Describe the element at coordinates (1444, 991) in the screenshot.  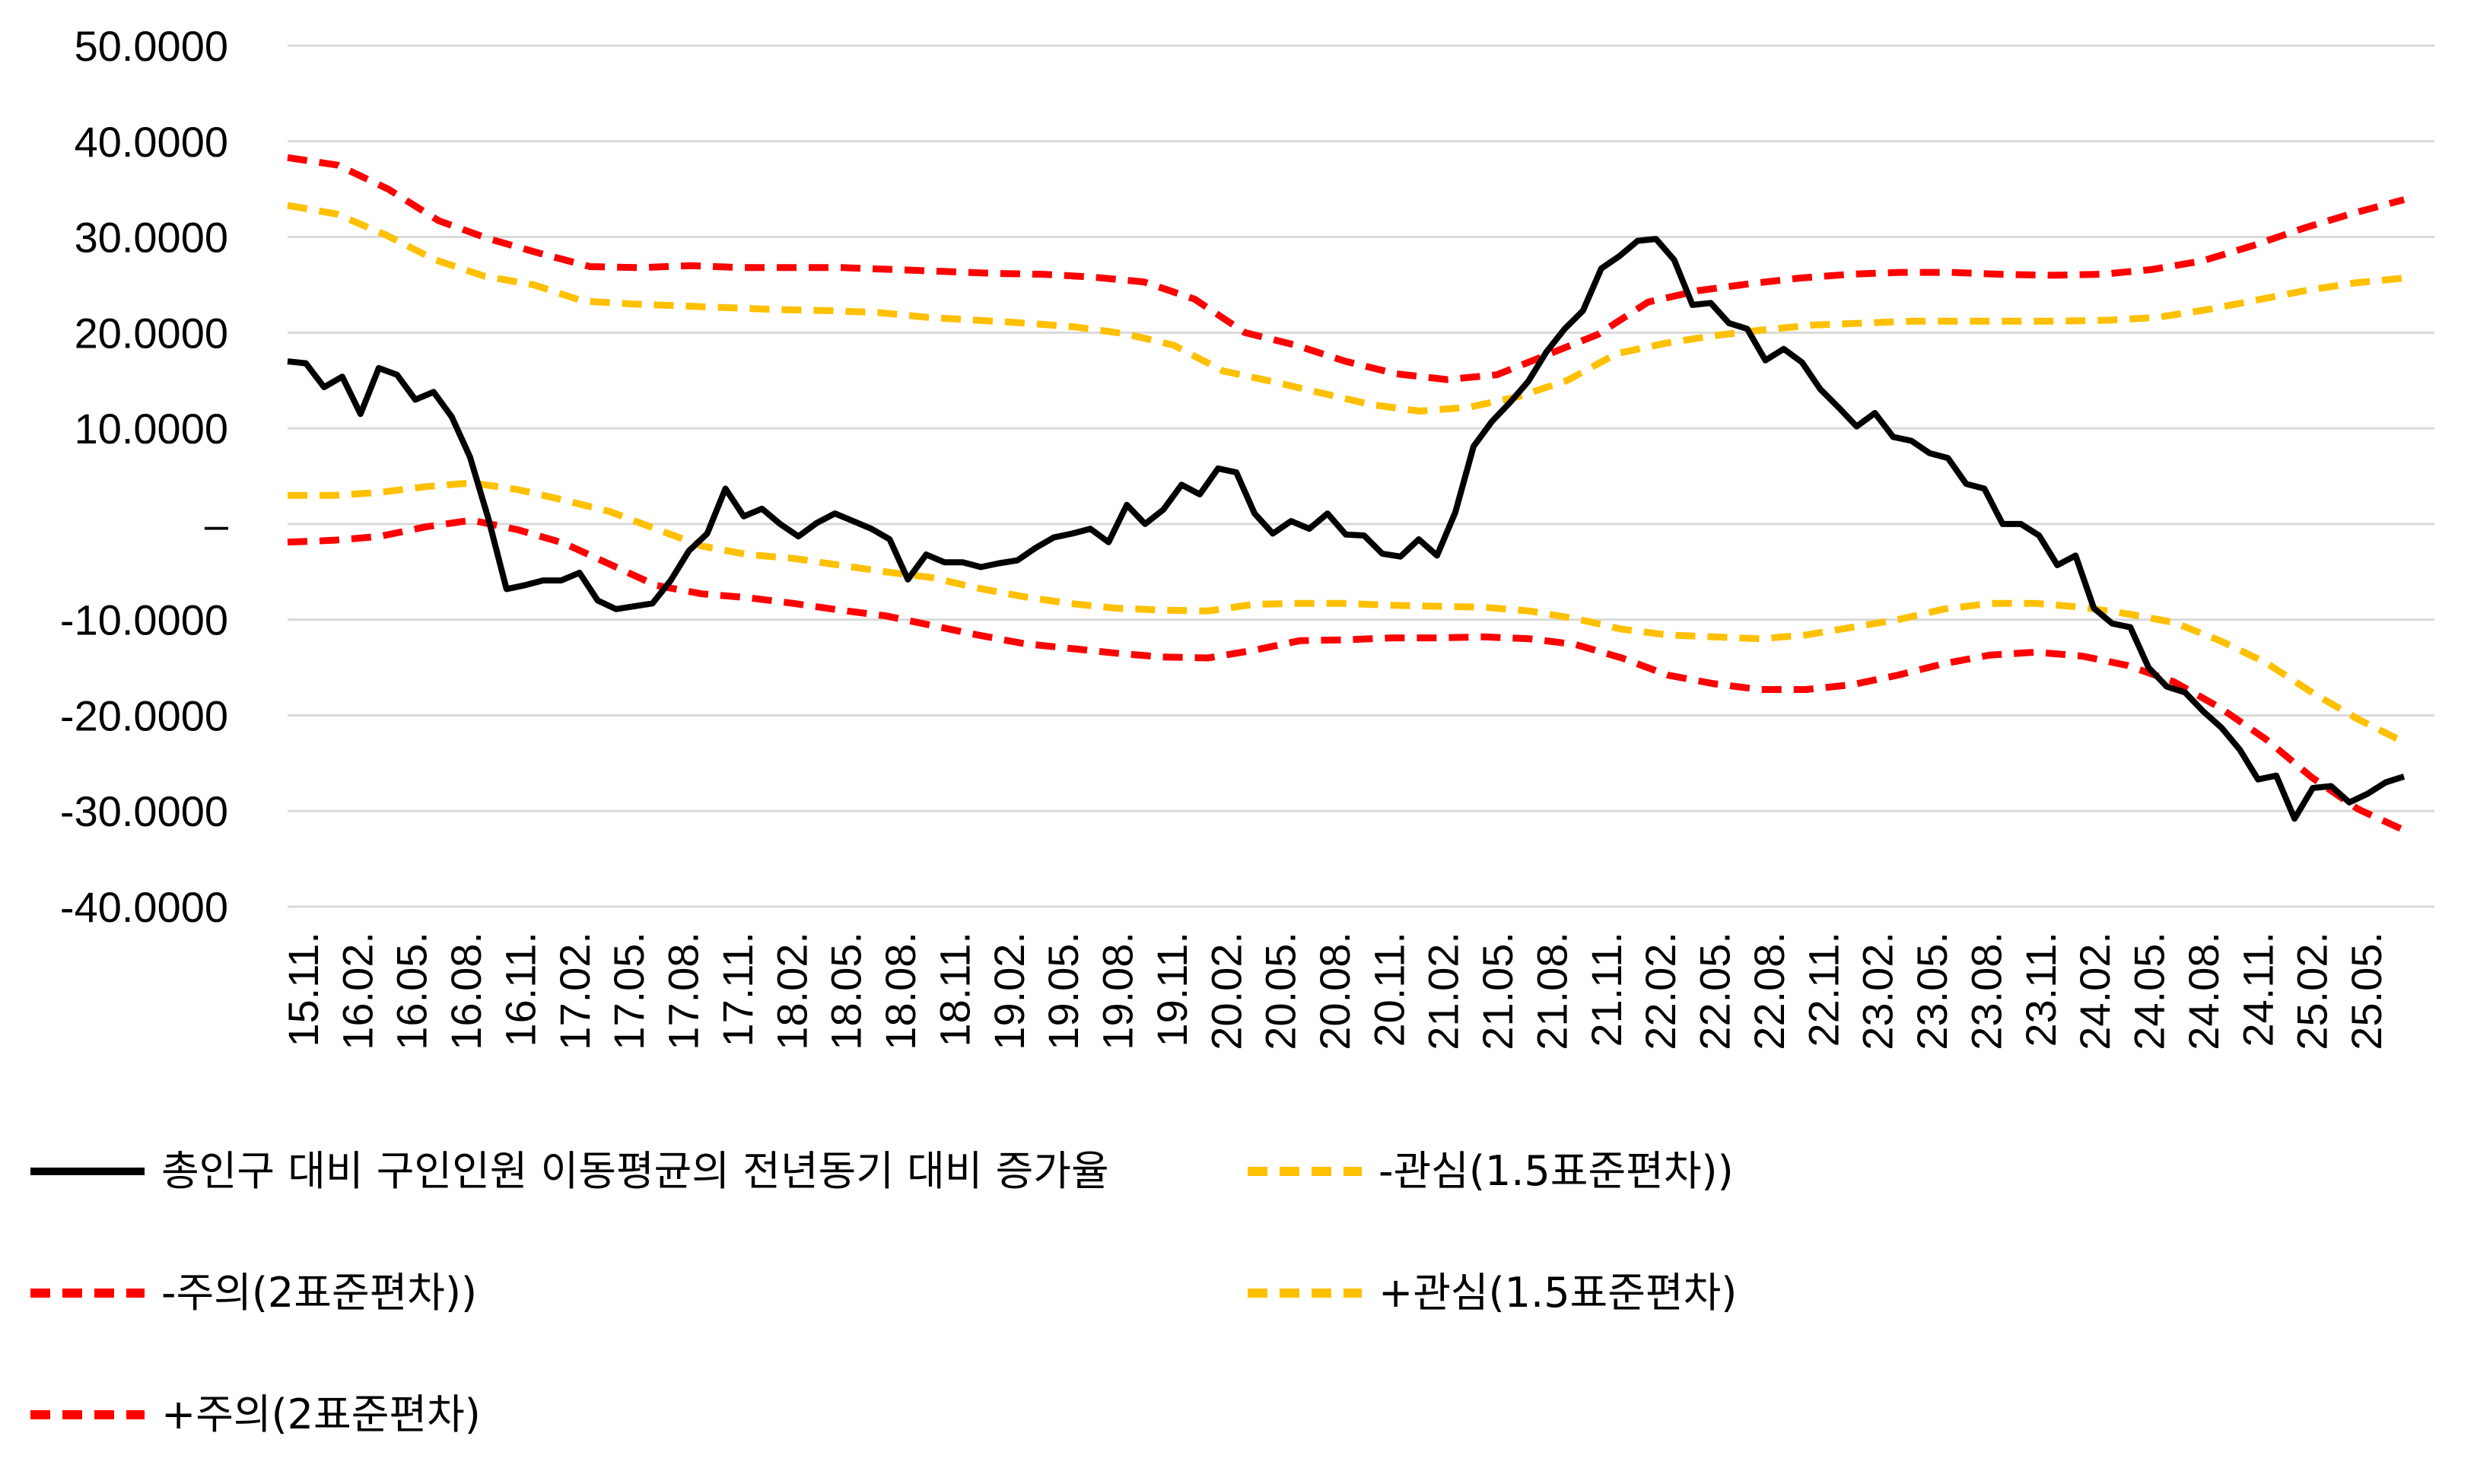
I see `x-tick-label: 21.02.` at that location.